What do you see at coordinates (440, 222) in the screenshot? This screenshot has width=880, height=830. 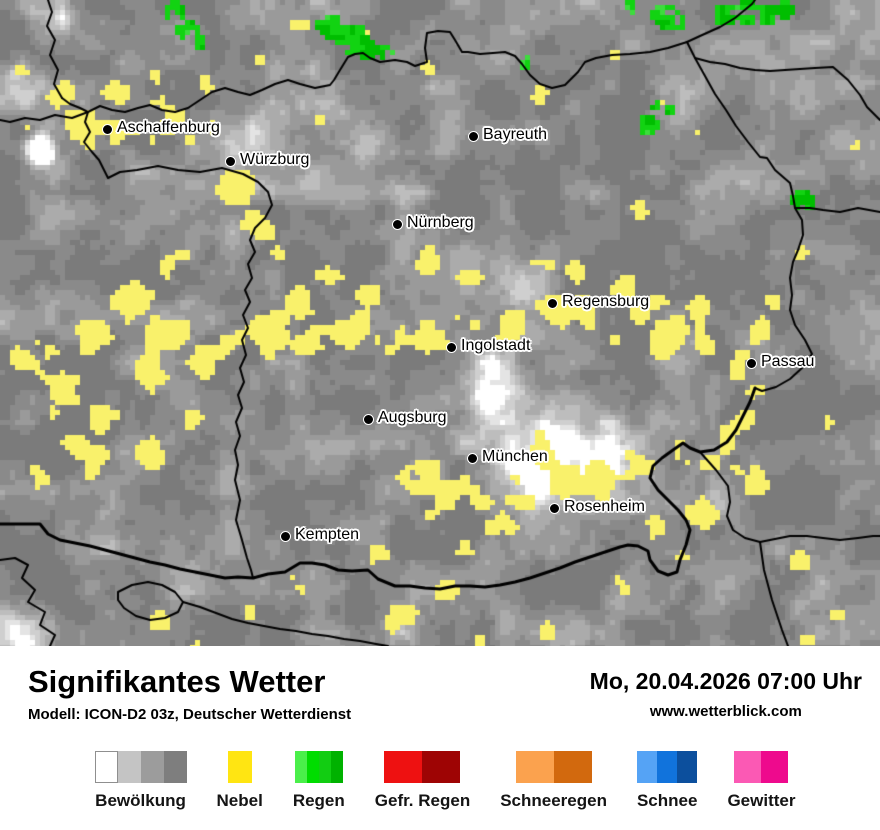 I see `city-label: Nürnberg` at bounding box center [440, 222].